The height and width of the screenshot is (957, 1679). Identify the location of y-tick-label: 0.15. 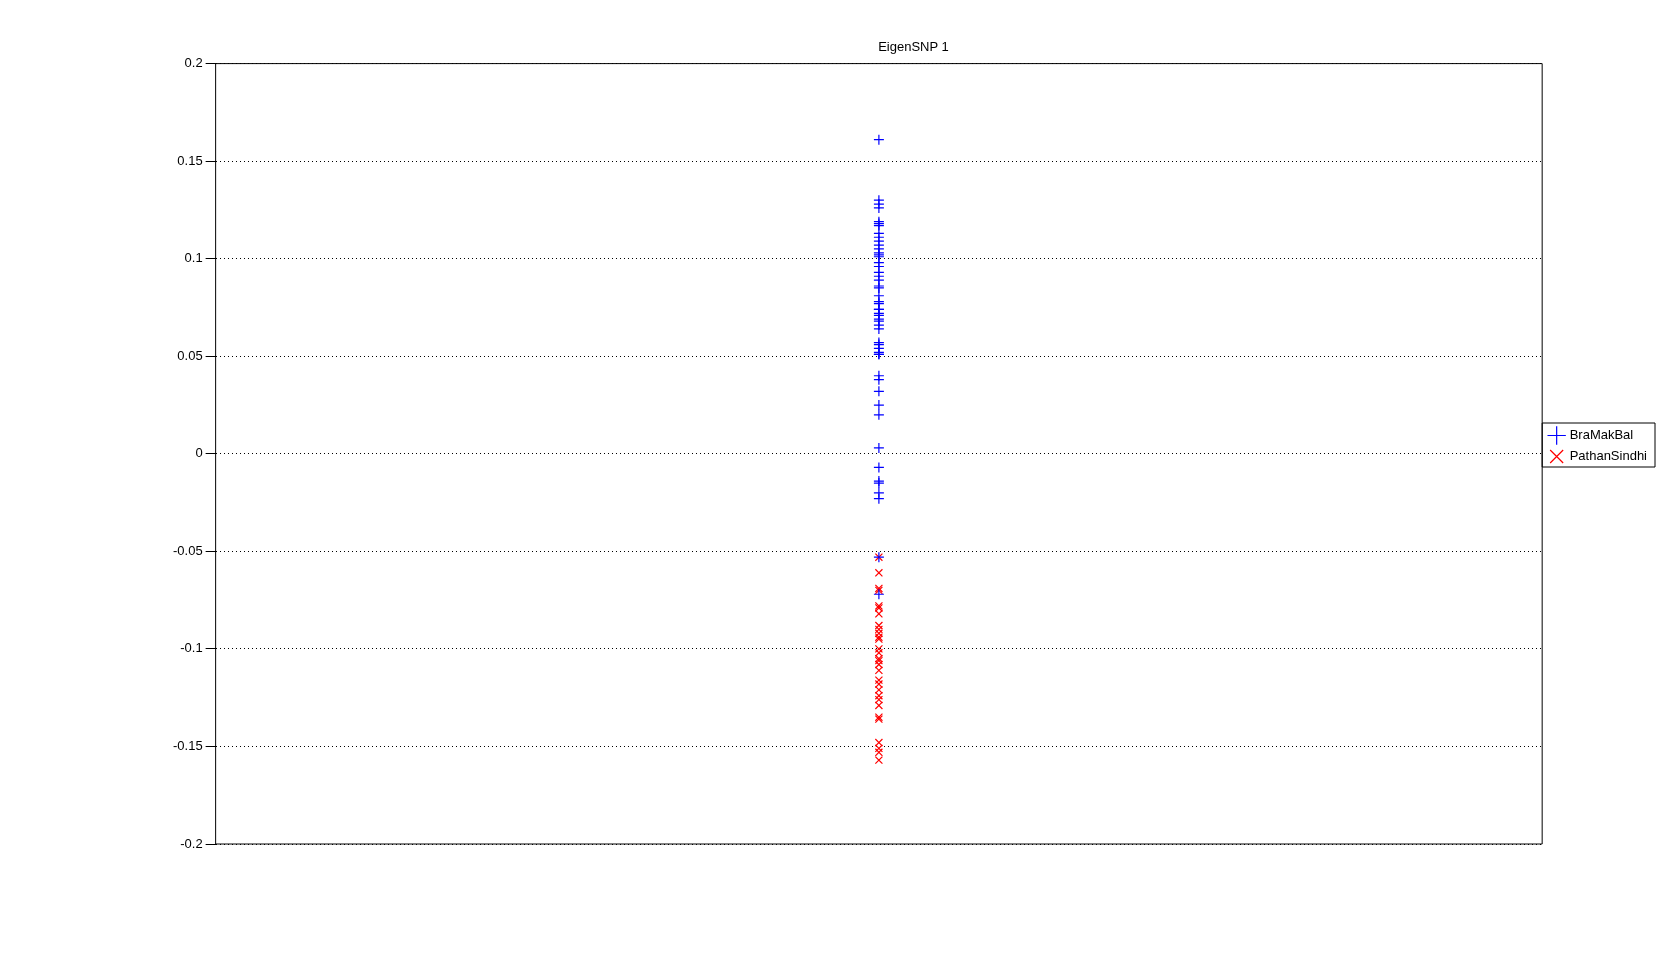
(190, 160).